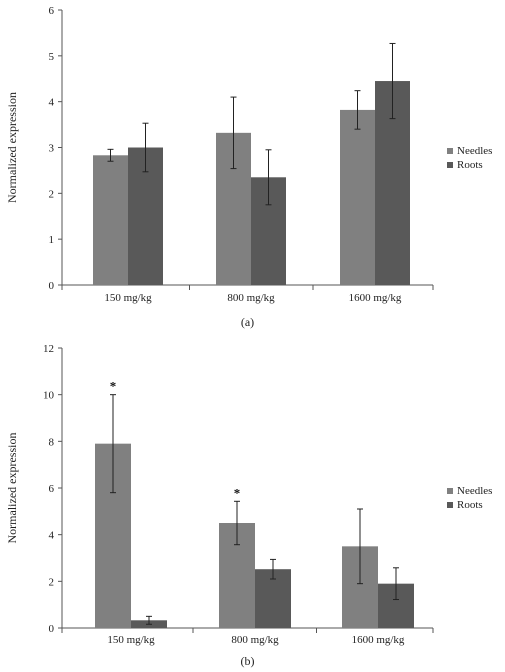 This screenshot has height=672, width=505. Describe the element at coordinates (49, 396) in the screenshot. I see `y-tick-label: 10` at that location.